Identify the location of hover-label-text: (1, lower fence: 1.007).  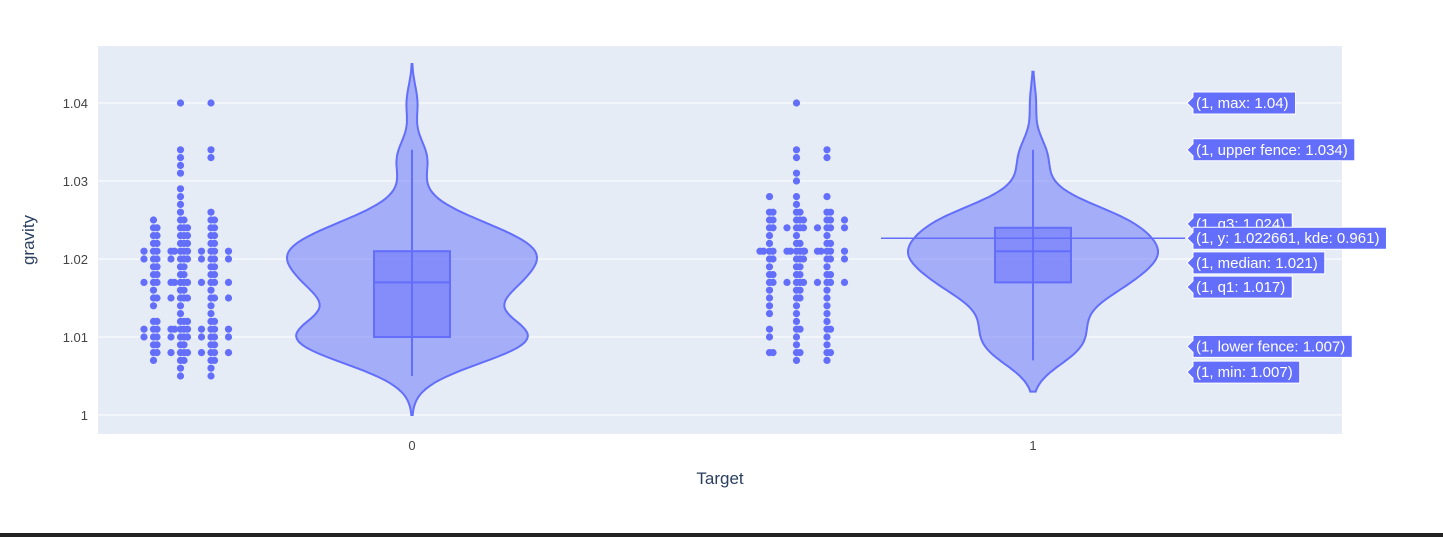
(1270, 346).